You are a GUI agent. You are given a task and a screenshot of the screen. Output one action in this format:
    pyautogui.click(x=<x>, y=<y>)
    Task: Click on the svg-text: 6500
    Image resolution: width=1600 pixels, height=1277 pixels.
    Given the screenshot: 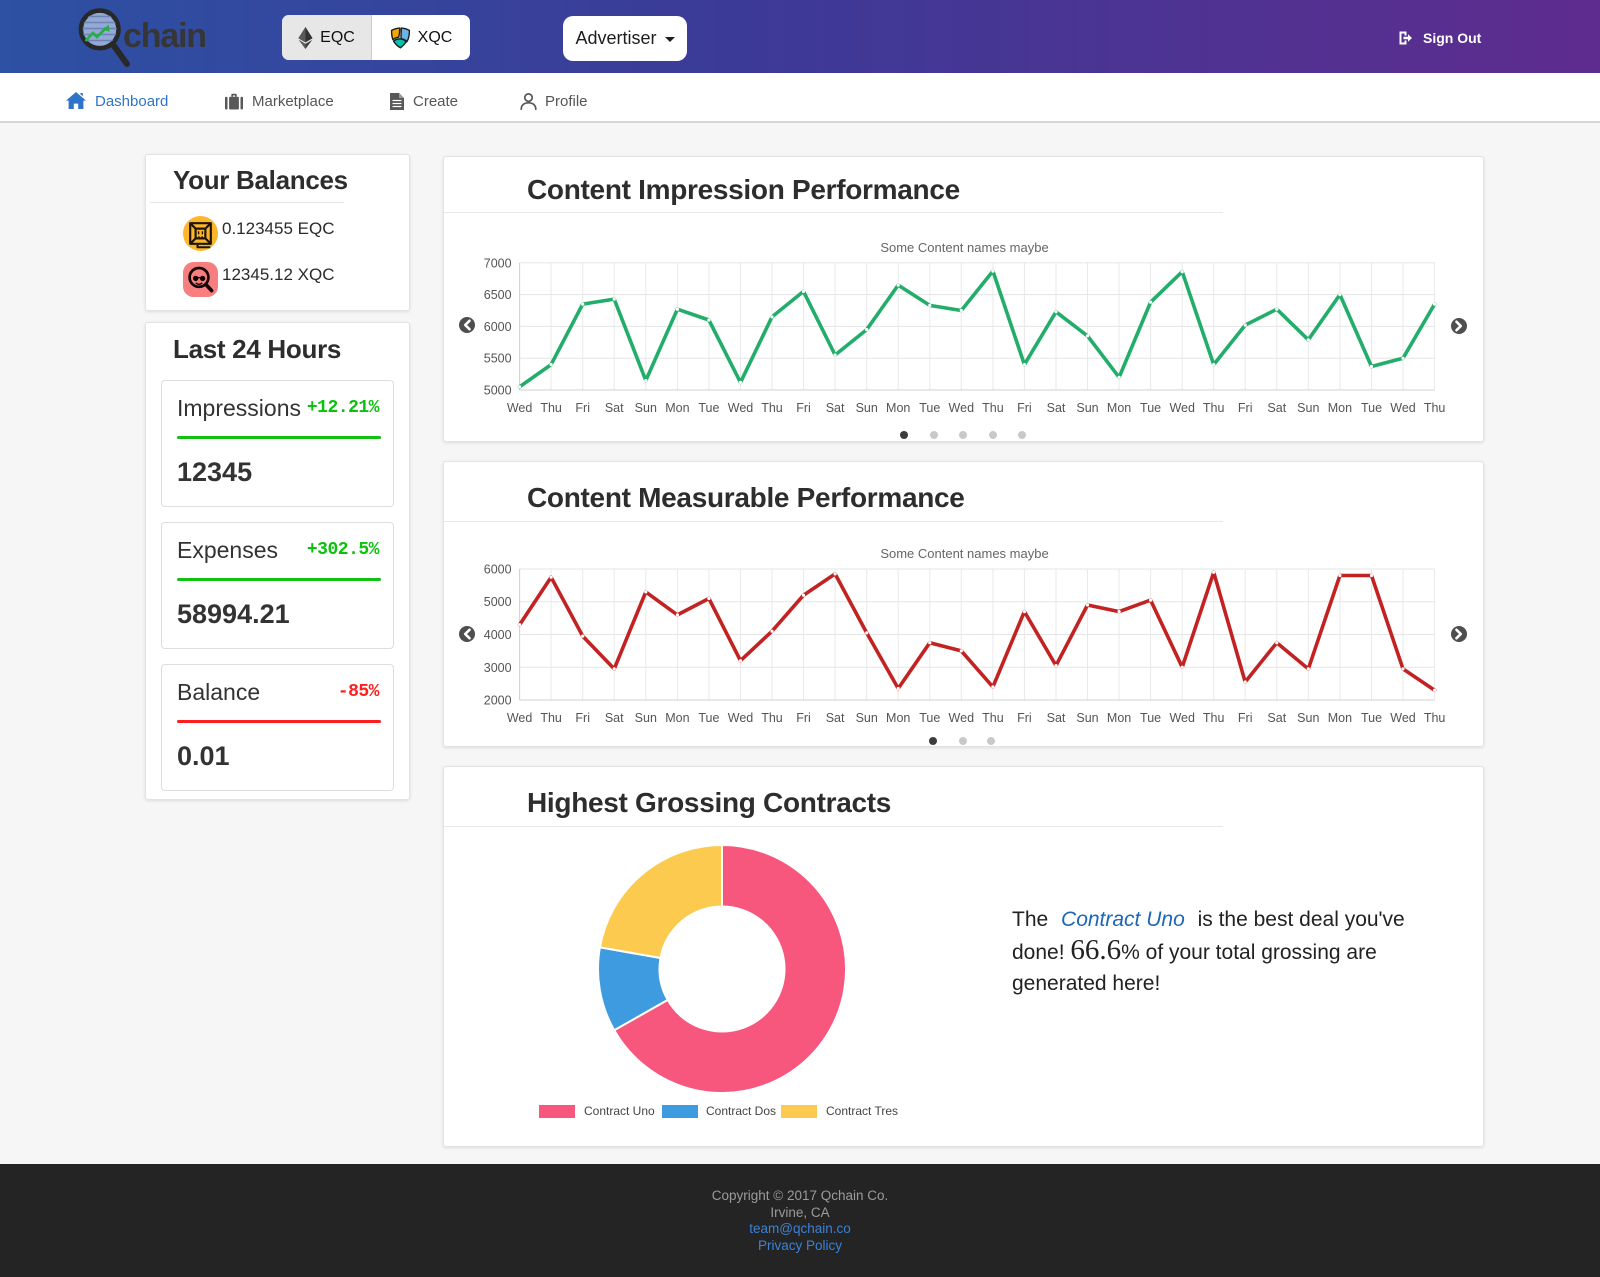 What is the action you would take?
    pyautogui.click(x=498, y=295)
    